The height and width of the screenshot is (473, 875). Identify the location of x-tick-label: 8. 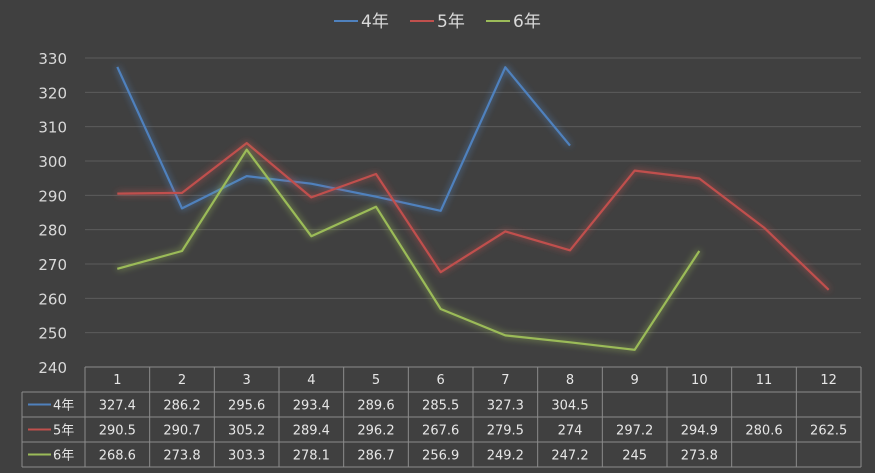
(570, 380).